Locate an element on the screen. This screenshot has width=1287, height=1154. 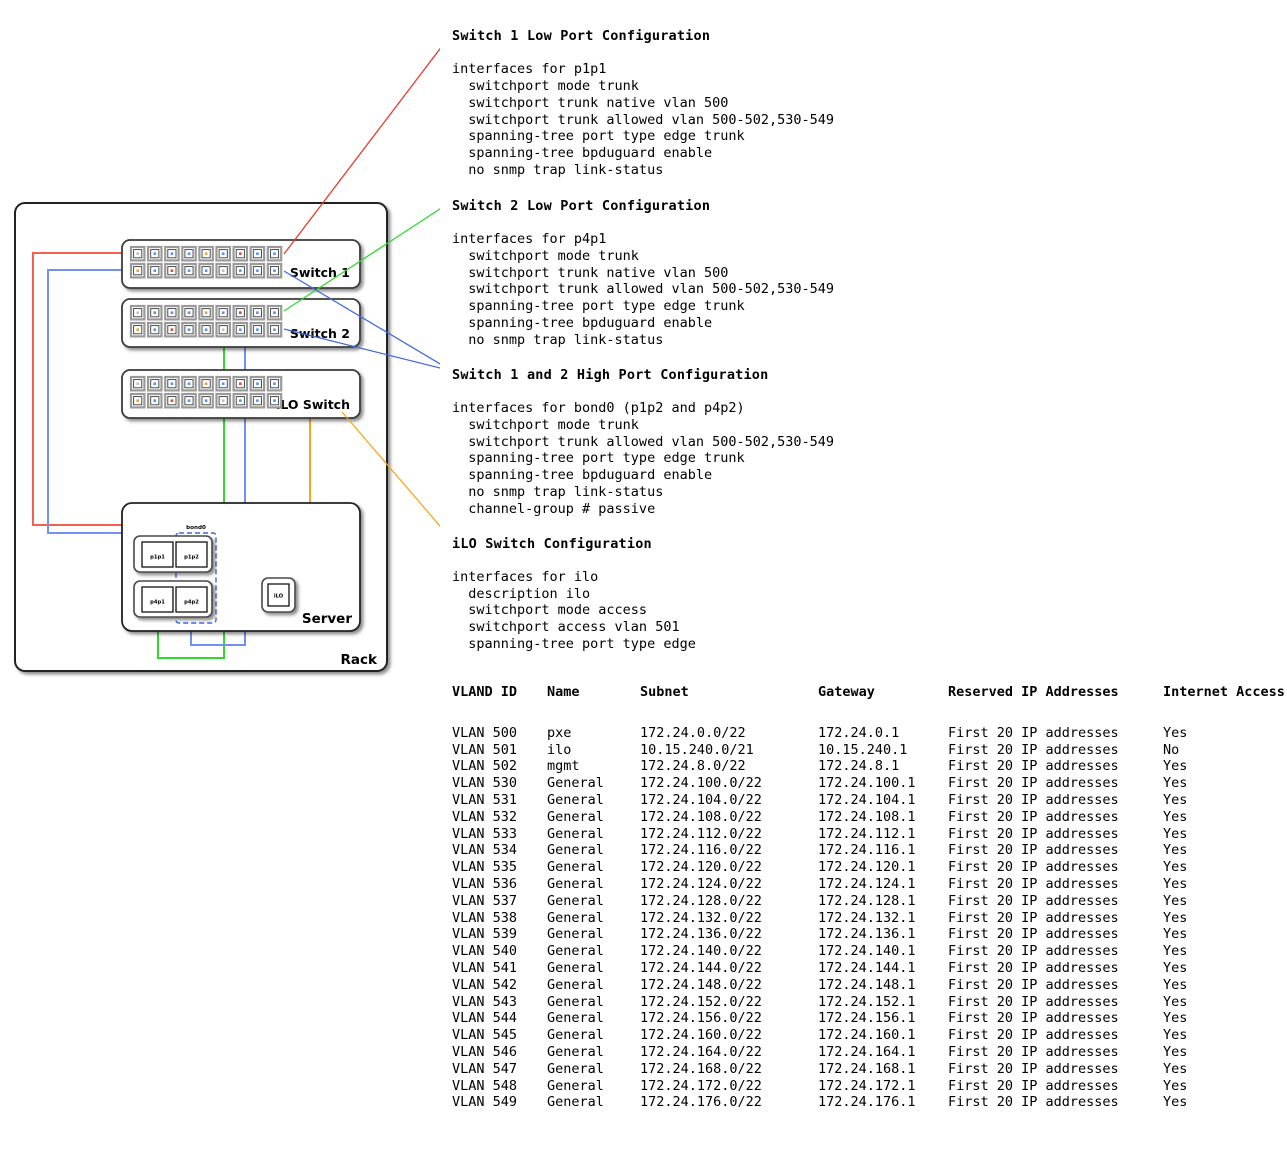
server-port-p1p2 is located at coordinates (191, 554).